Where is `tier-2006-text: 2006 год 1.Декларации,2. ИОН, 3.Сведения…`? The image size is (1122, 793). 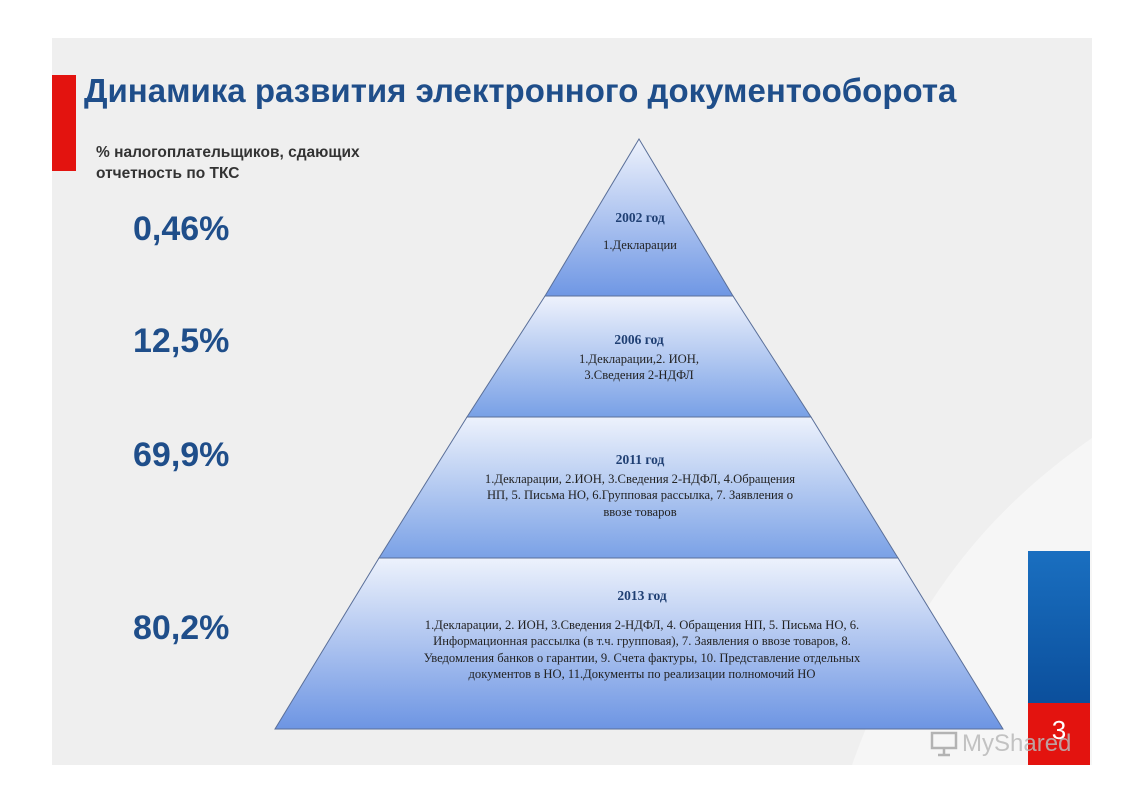 tier-2006-text: 2006 год 1.Декларации,2. ИОН, 3.Сведения… is located at coordinates (639, 358).